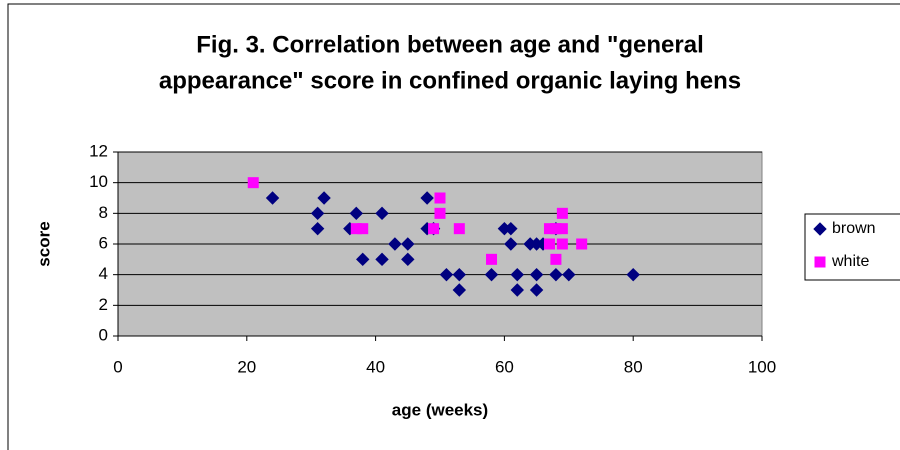 The height and width of the screenshot is (450, 900). Describe the element at coordinates (103, 304) in the screenshot. I see `y-tick-label: 2` at that location.